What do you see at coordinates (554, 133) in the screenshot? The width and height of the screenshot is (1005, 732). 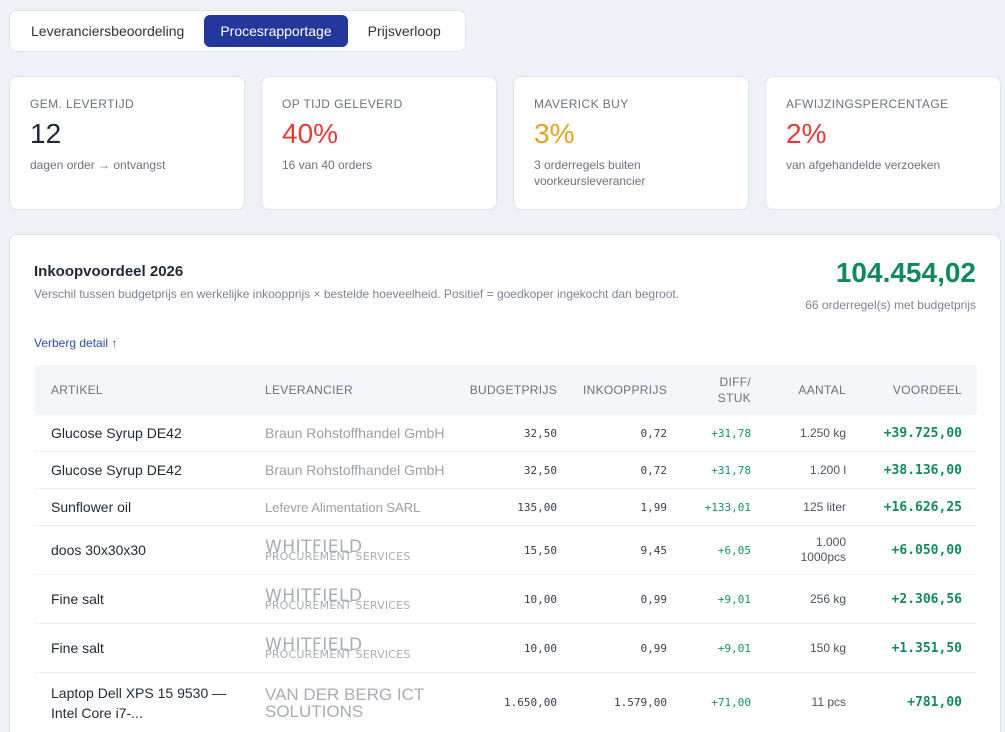 I see `kpi-value: 3%` at bounding box center [554, 133].